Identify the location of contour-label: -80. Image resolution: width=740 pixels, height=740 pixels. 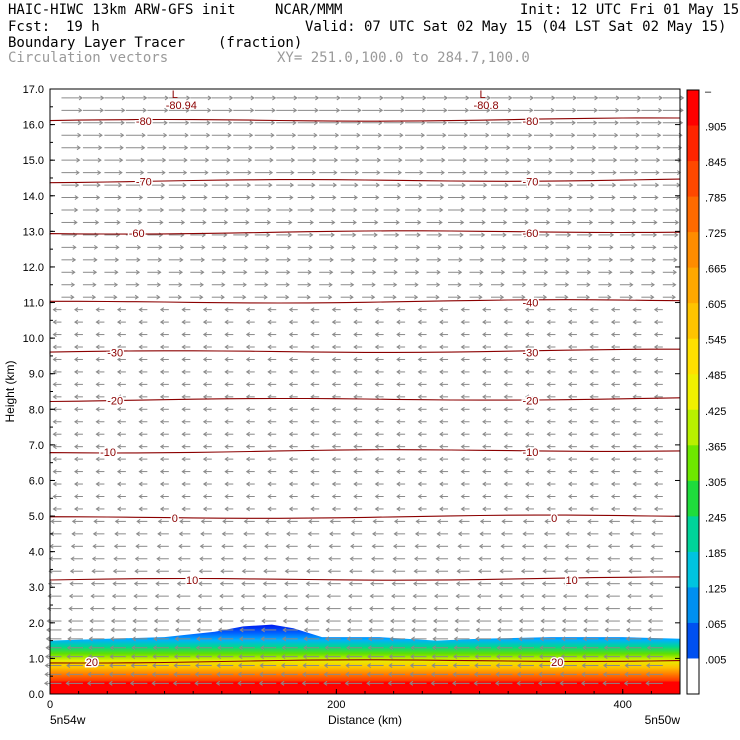
(144, 122).